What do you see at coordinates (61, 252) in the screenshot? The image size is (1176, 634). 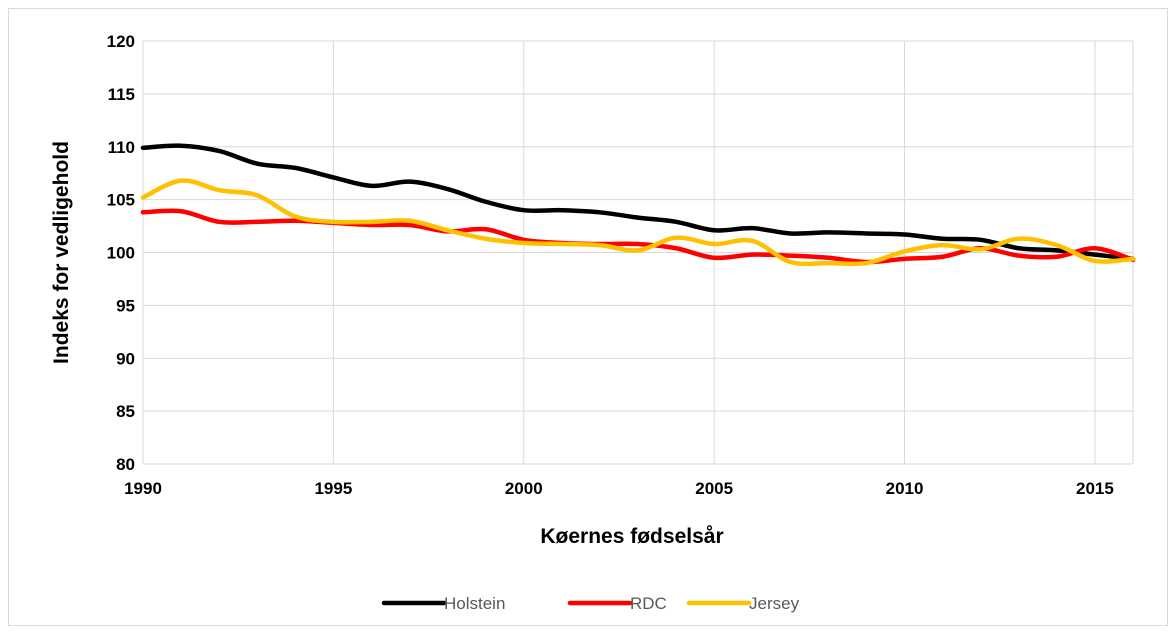 I see `y-axis-title: Indeks for vedligehold` at bounding box center [61, 252].